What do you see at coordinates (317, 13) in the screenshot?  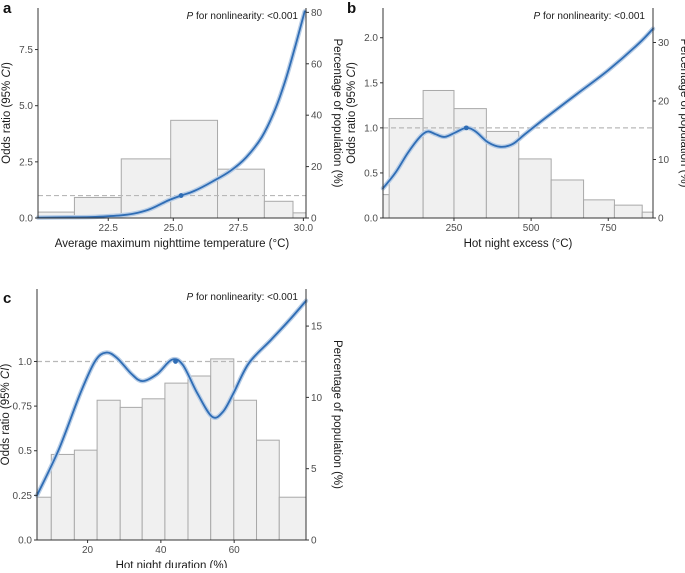 I see `y2-tick-label: 80` at bounding box center [317, 13].